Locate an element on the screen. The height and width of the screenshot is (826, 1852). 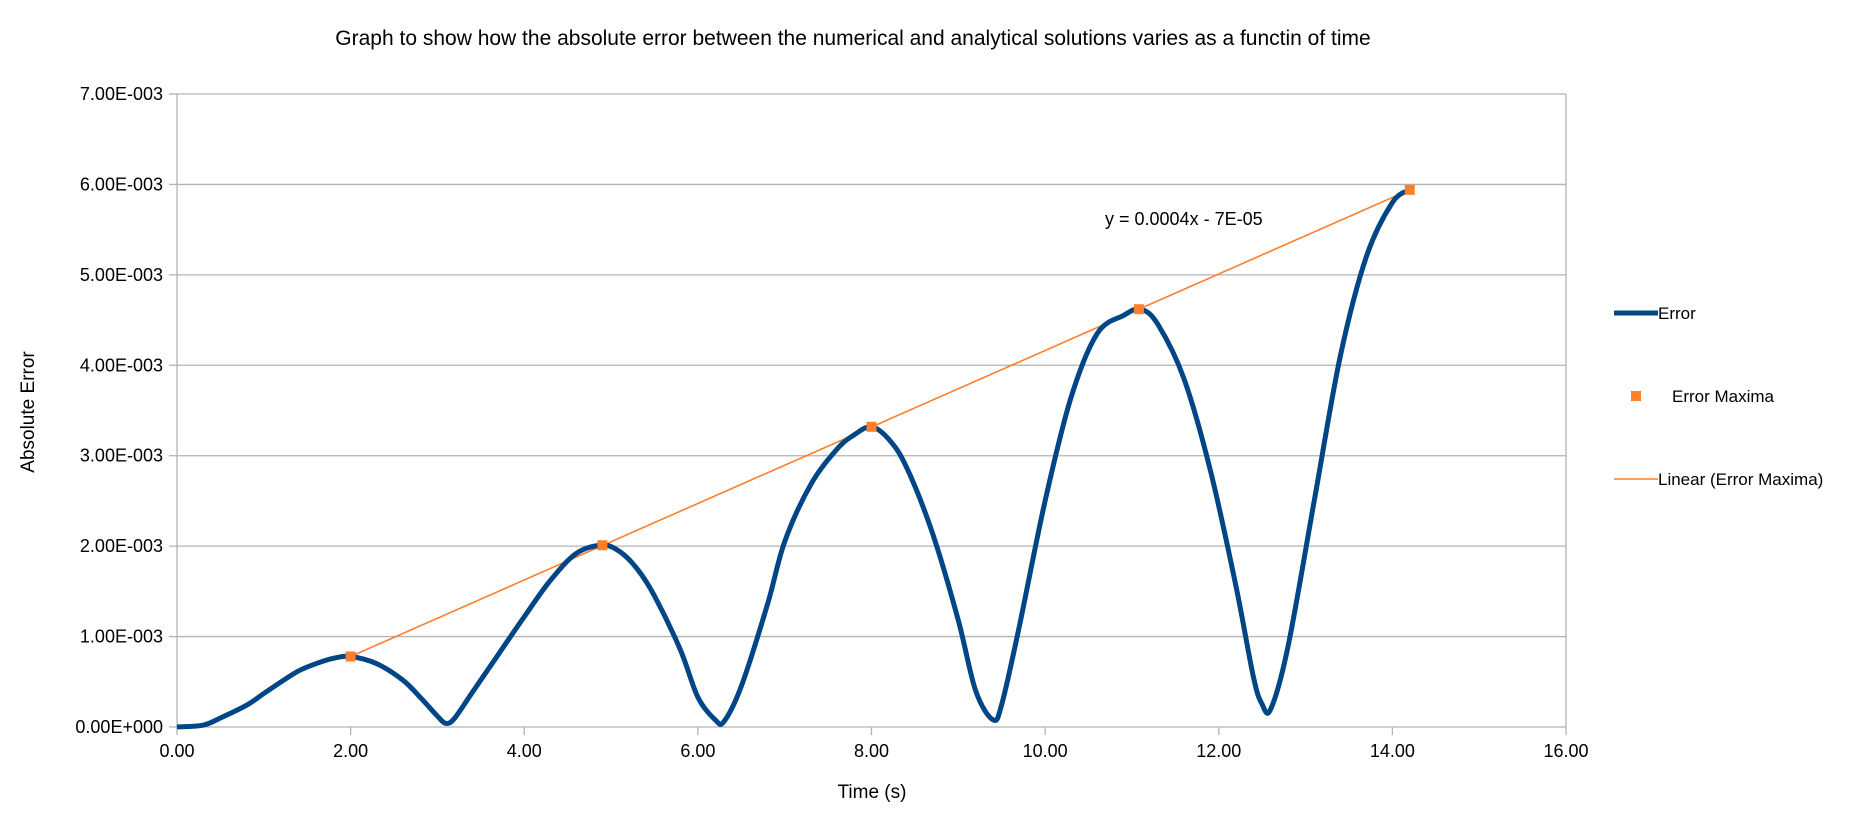
y-tick-label: 5.00E-003 is located at coordinates (121, 275).